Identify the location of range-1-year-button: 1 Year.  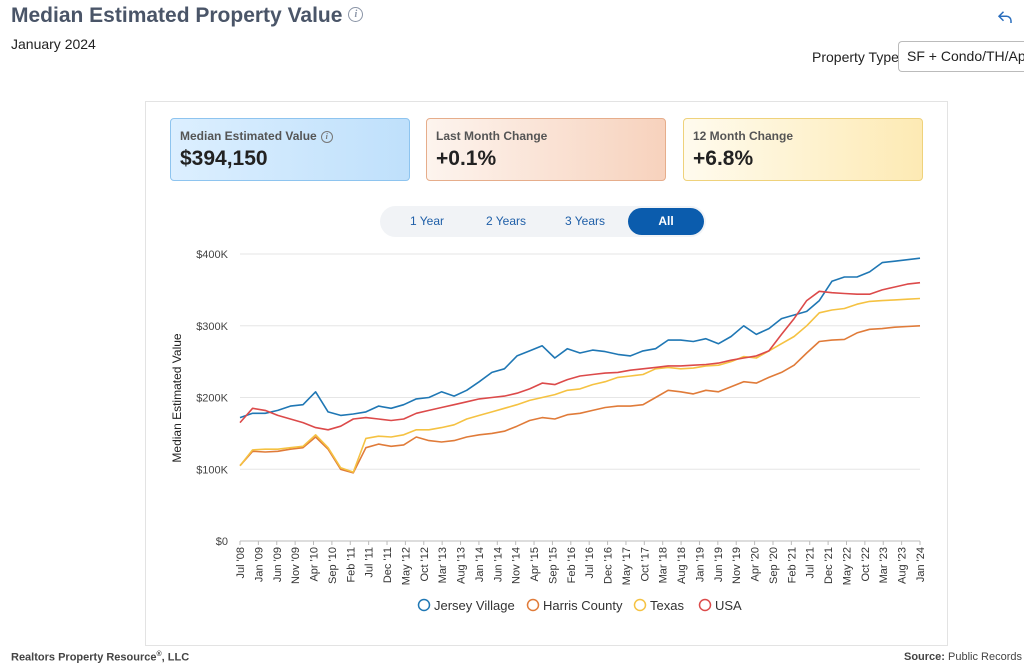
(427, 221).